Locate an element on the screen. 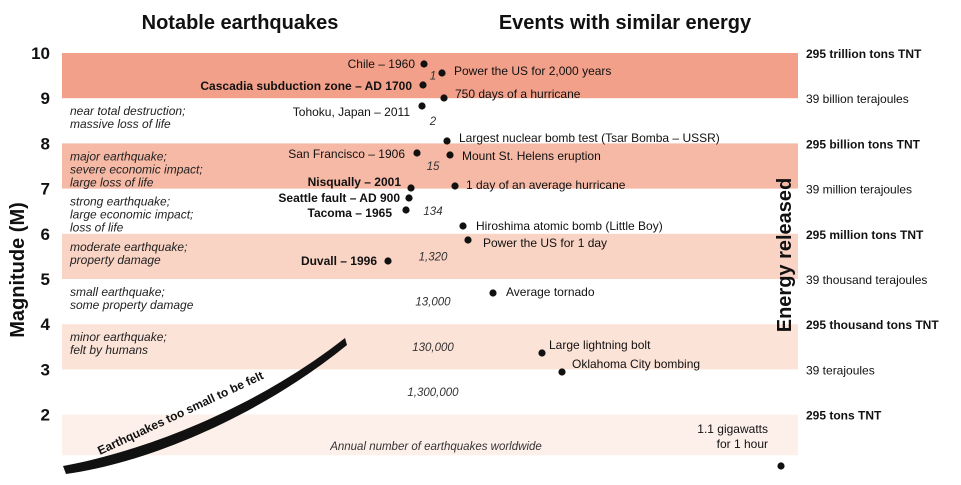  magnitude-axis-label: Magnitude (M) is located at coordinates (18, 270).